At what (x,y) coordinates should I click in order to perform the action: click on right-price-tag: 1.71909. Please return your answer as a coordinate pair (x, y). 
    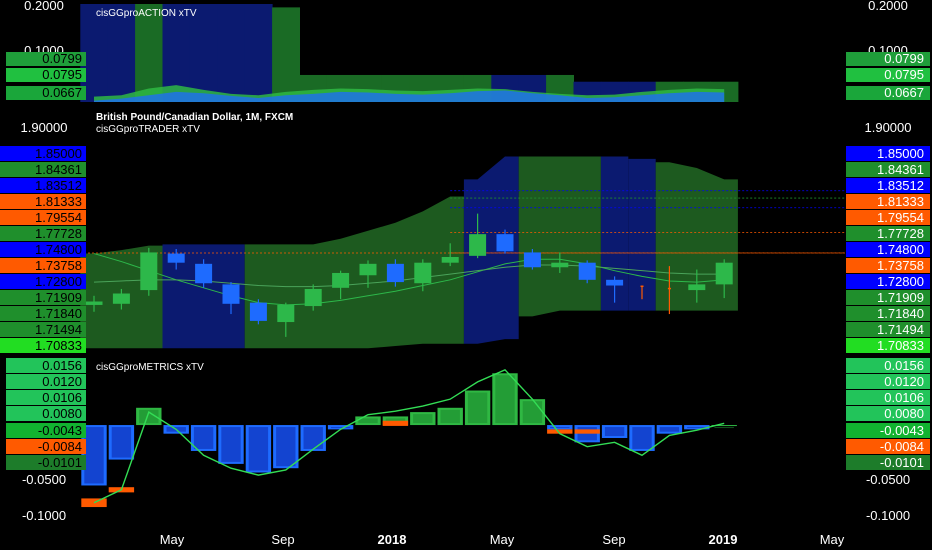
    Looking at the image, I should click on (900, 297).